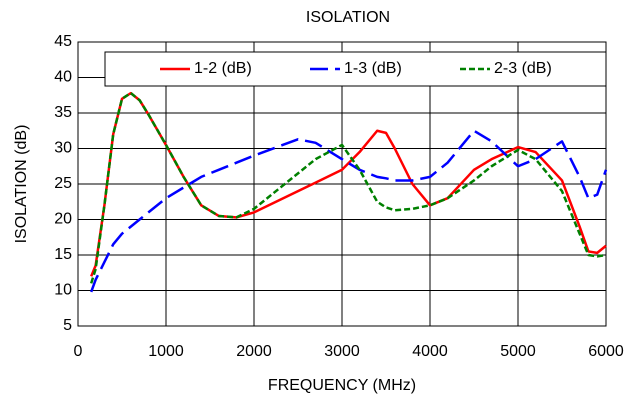 This screenshot has height=401, width=642. I want to click on y-tick-label: 25, so click(63, 183).